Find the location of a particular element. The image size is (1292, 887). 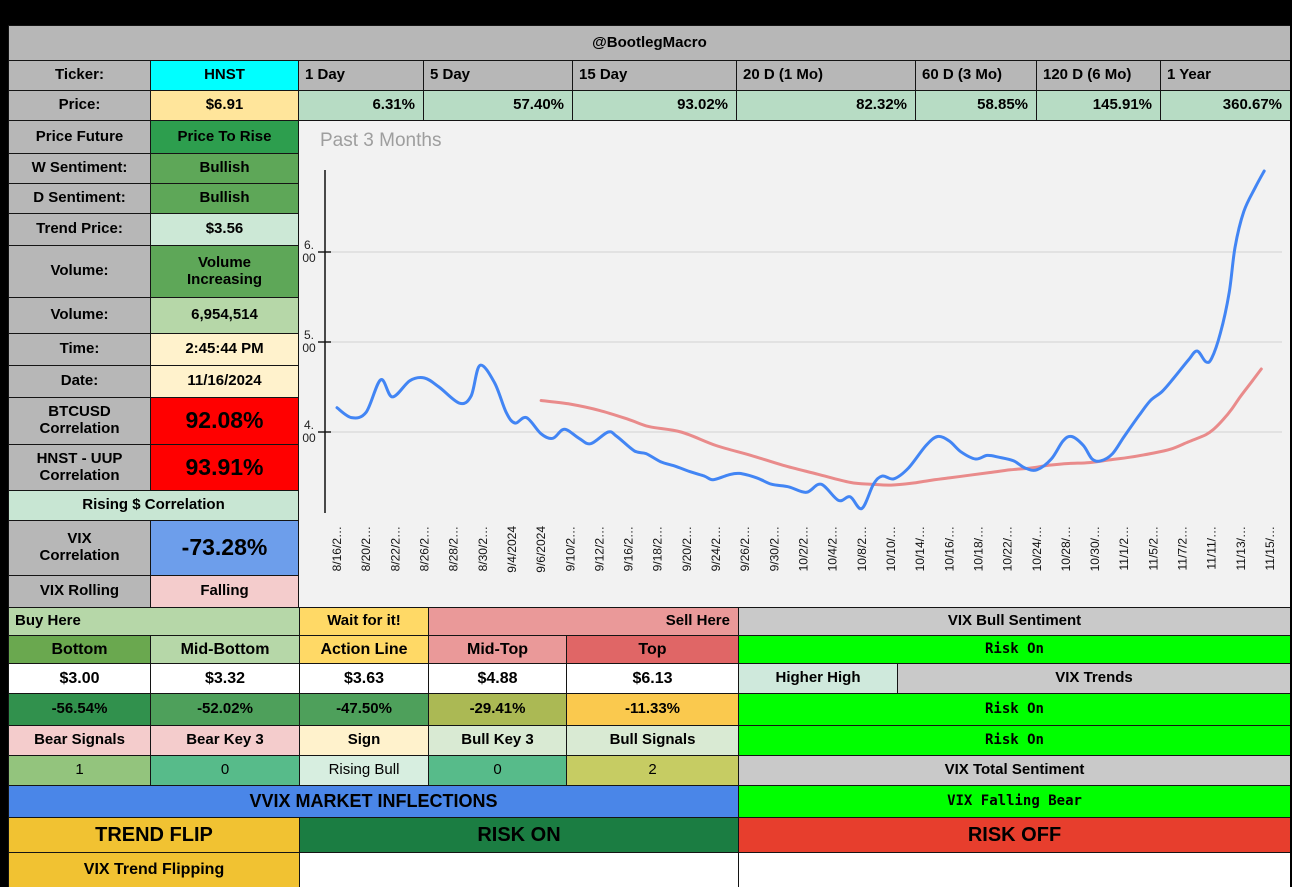

vix-bull-sentiment-header-cell: VIX Bull Sentiment is located at coordinates (1014, 621).